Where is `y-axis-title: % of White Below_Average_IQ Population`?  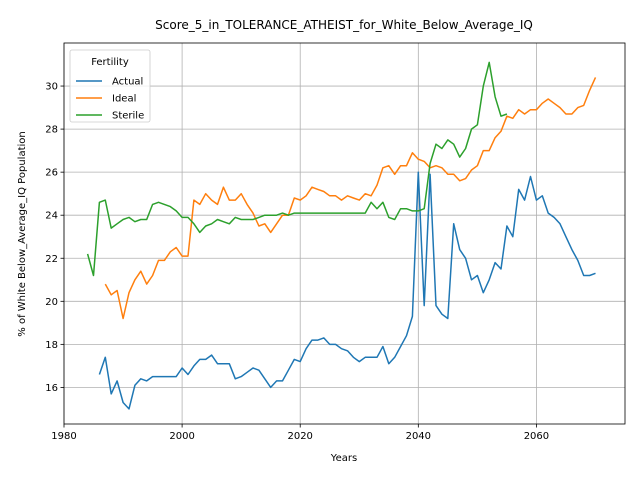 y-axis-title: % of White Below_Average_IQ Population is located at coordinates (22, 233).